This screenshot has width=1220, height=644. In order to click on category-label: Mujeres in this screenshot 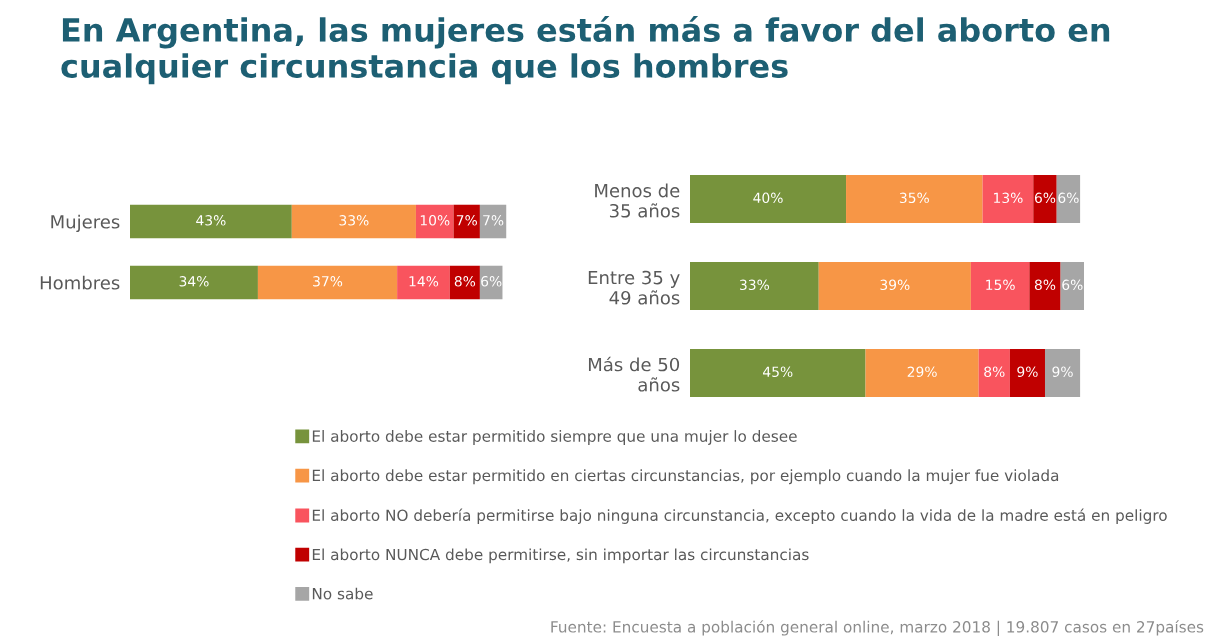, I will do `click(85, 223)`.